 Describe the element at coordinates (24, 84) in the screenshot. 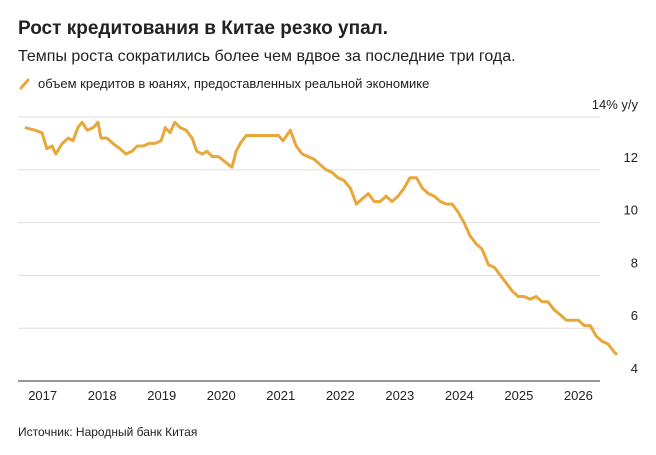

I see `legend-swatch` at that location.